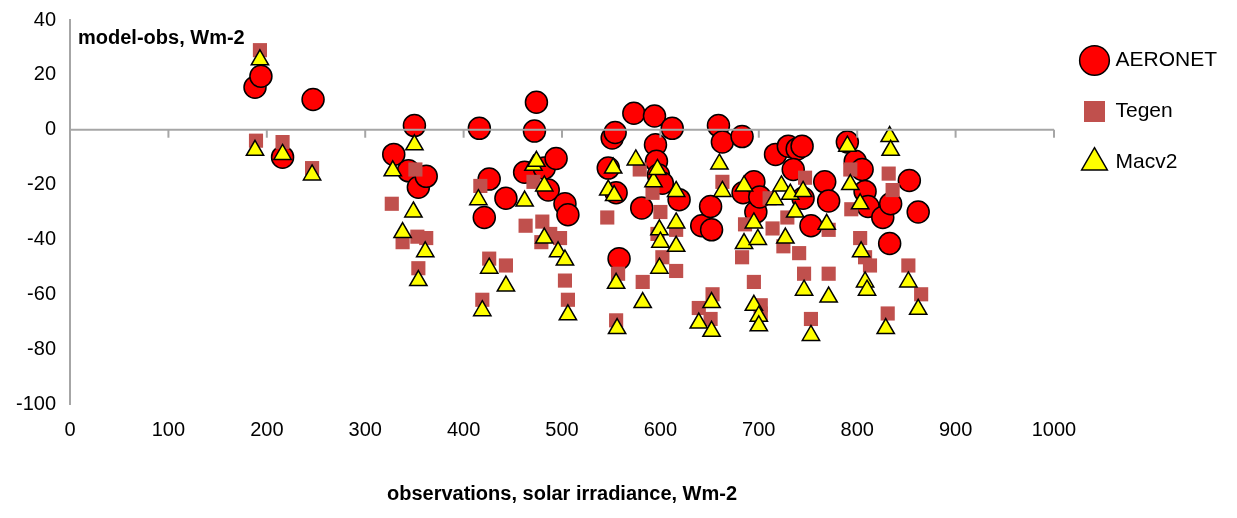  Describe the element at coordinates (857, 428) in the screenshot. I see `x-tick-label: 800` at that location.